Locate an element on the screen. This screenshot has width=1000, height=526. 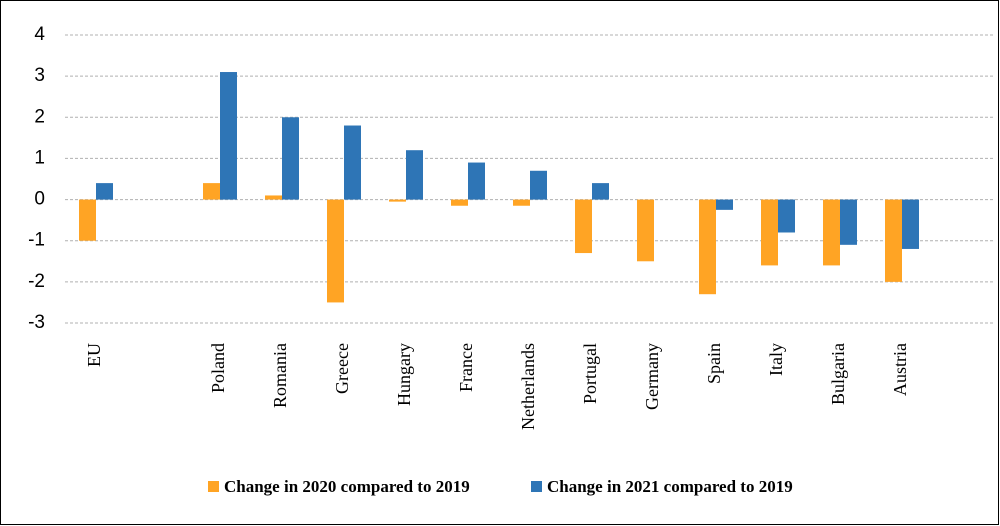
x-tick-label: Austria is located at coordinates (900, 369).